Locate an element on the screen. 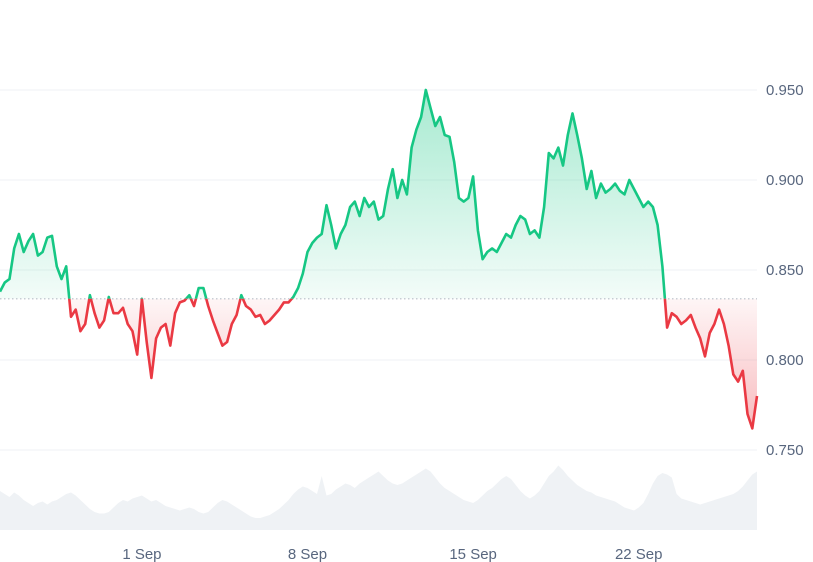 The width and height of the screenshot is (813, 562). volume-area is located at coordinates (378, 497).